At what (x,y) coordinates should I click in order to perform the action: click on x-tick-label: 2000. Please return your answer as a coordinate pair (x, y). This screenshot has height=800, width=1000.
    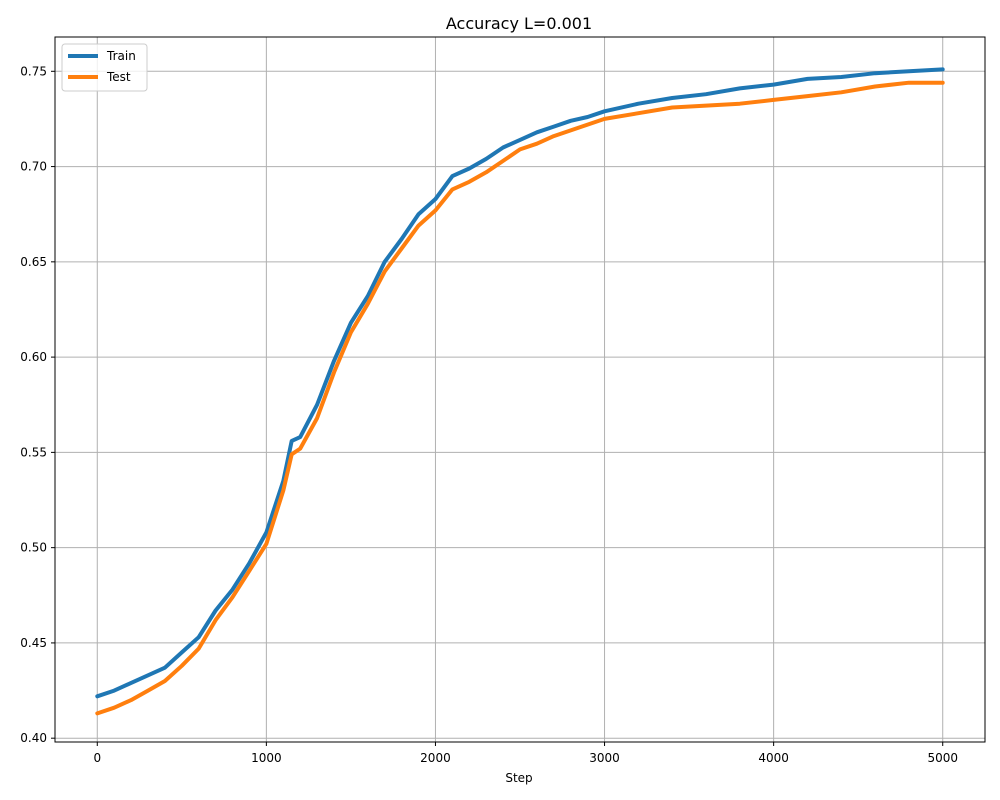
    Looking at the image, I should click on (435, 758).